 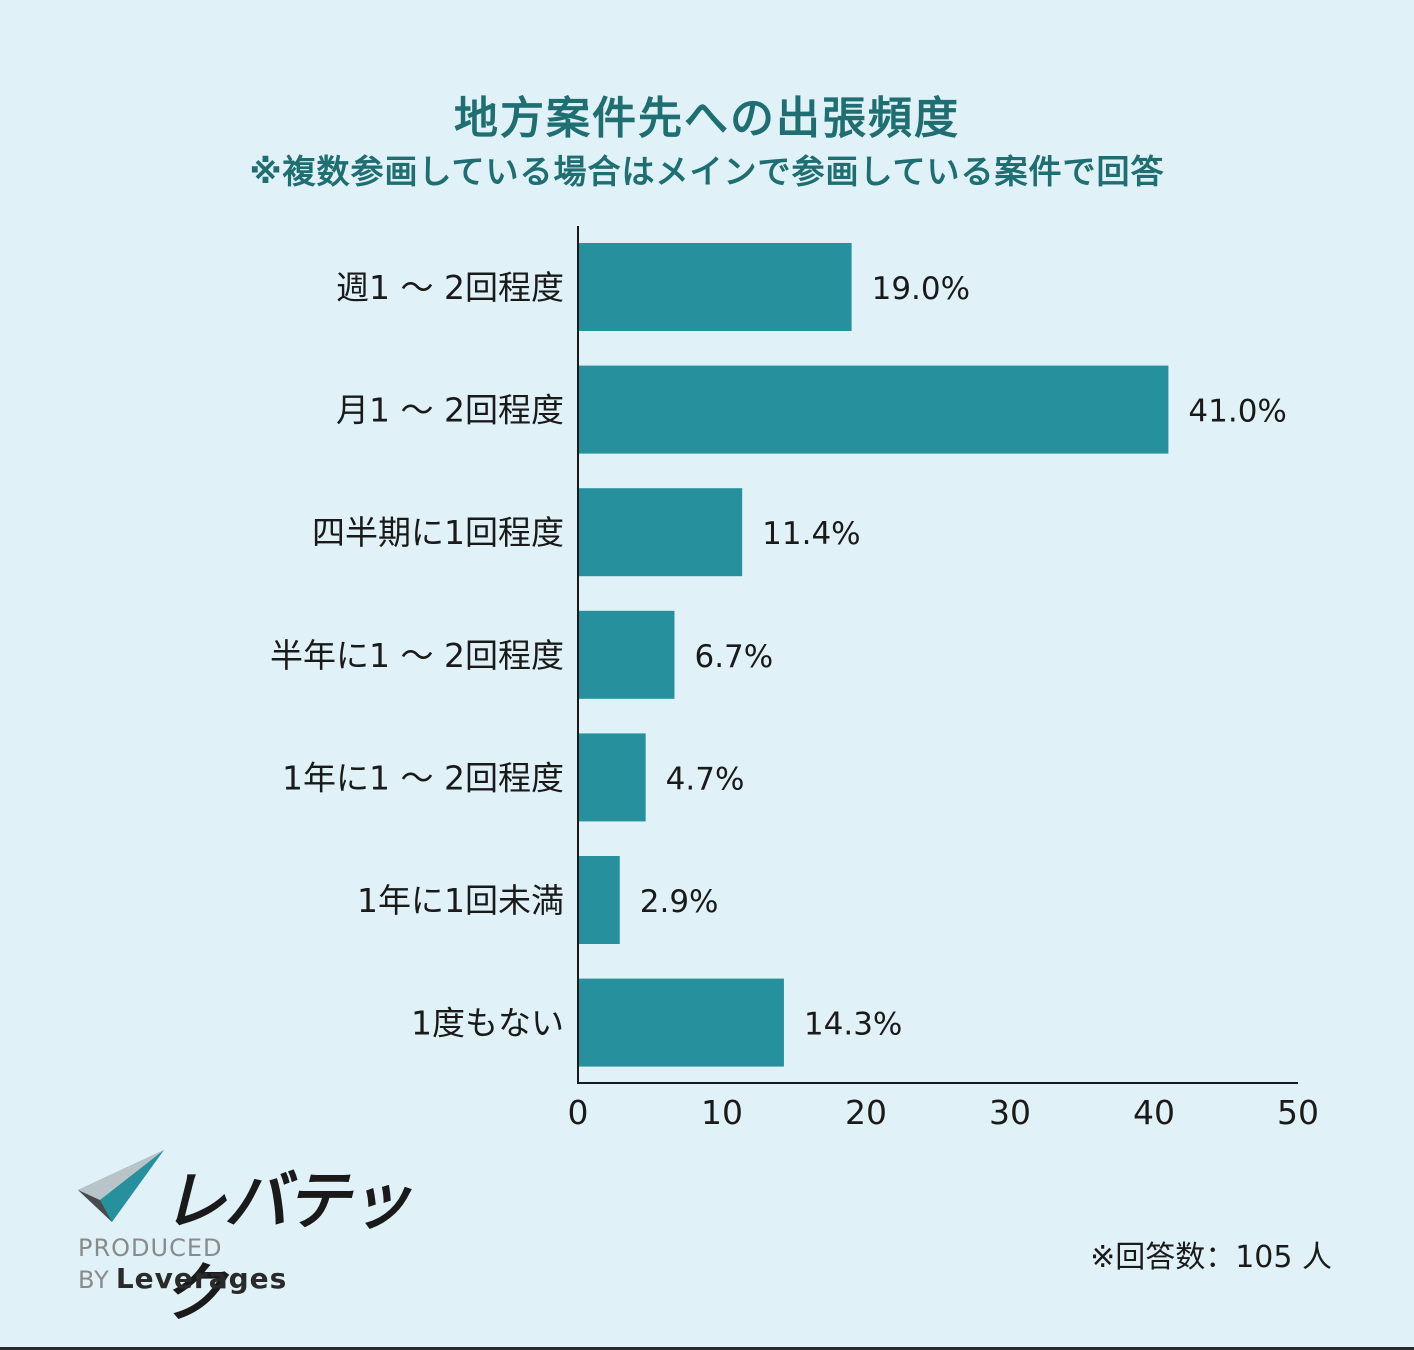 I want to click on bottom-border, so click(x=707, y=1348).